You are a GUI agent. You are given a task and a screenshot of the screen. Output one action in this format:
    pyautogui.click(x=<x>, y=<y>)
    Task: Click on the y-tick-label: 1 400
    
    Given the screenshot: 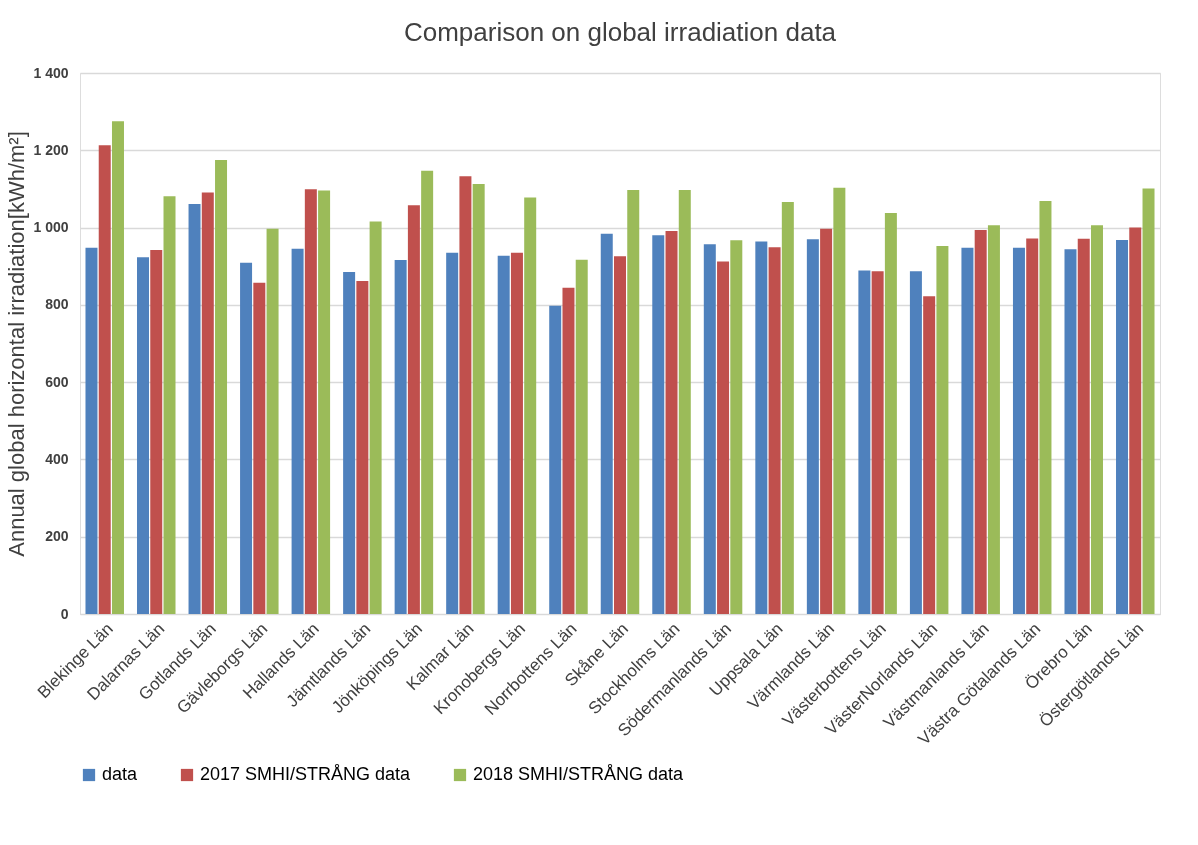 What is the action you would take?
    pyautogui.click(x=51, y=72)
    